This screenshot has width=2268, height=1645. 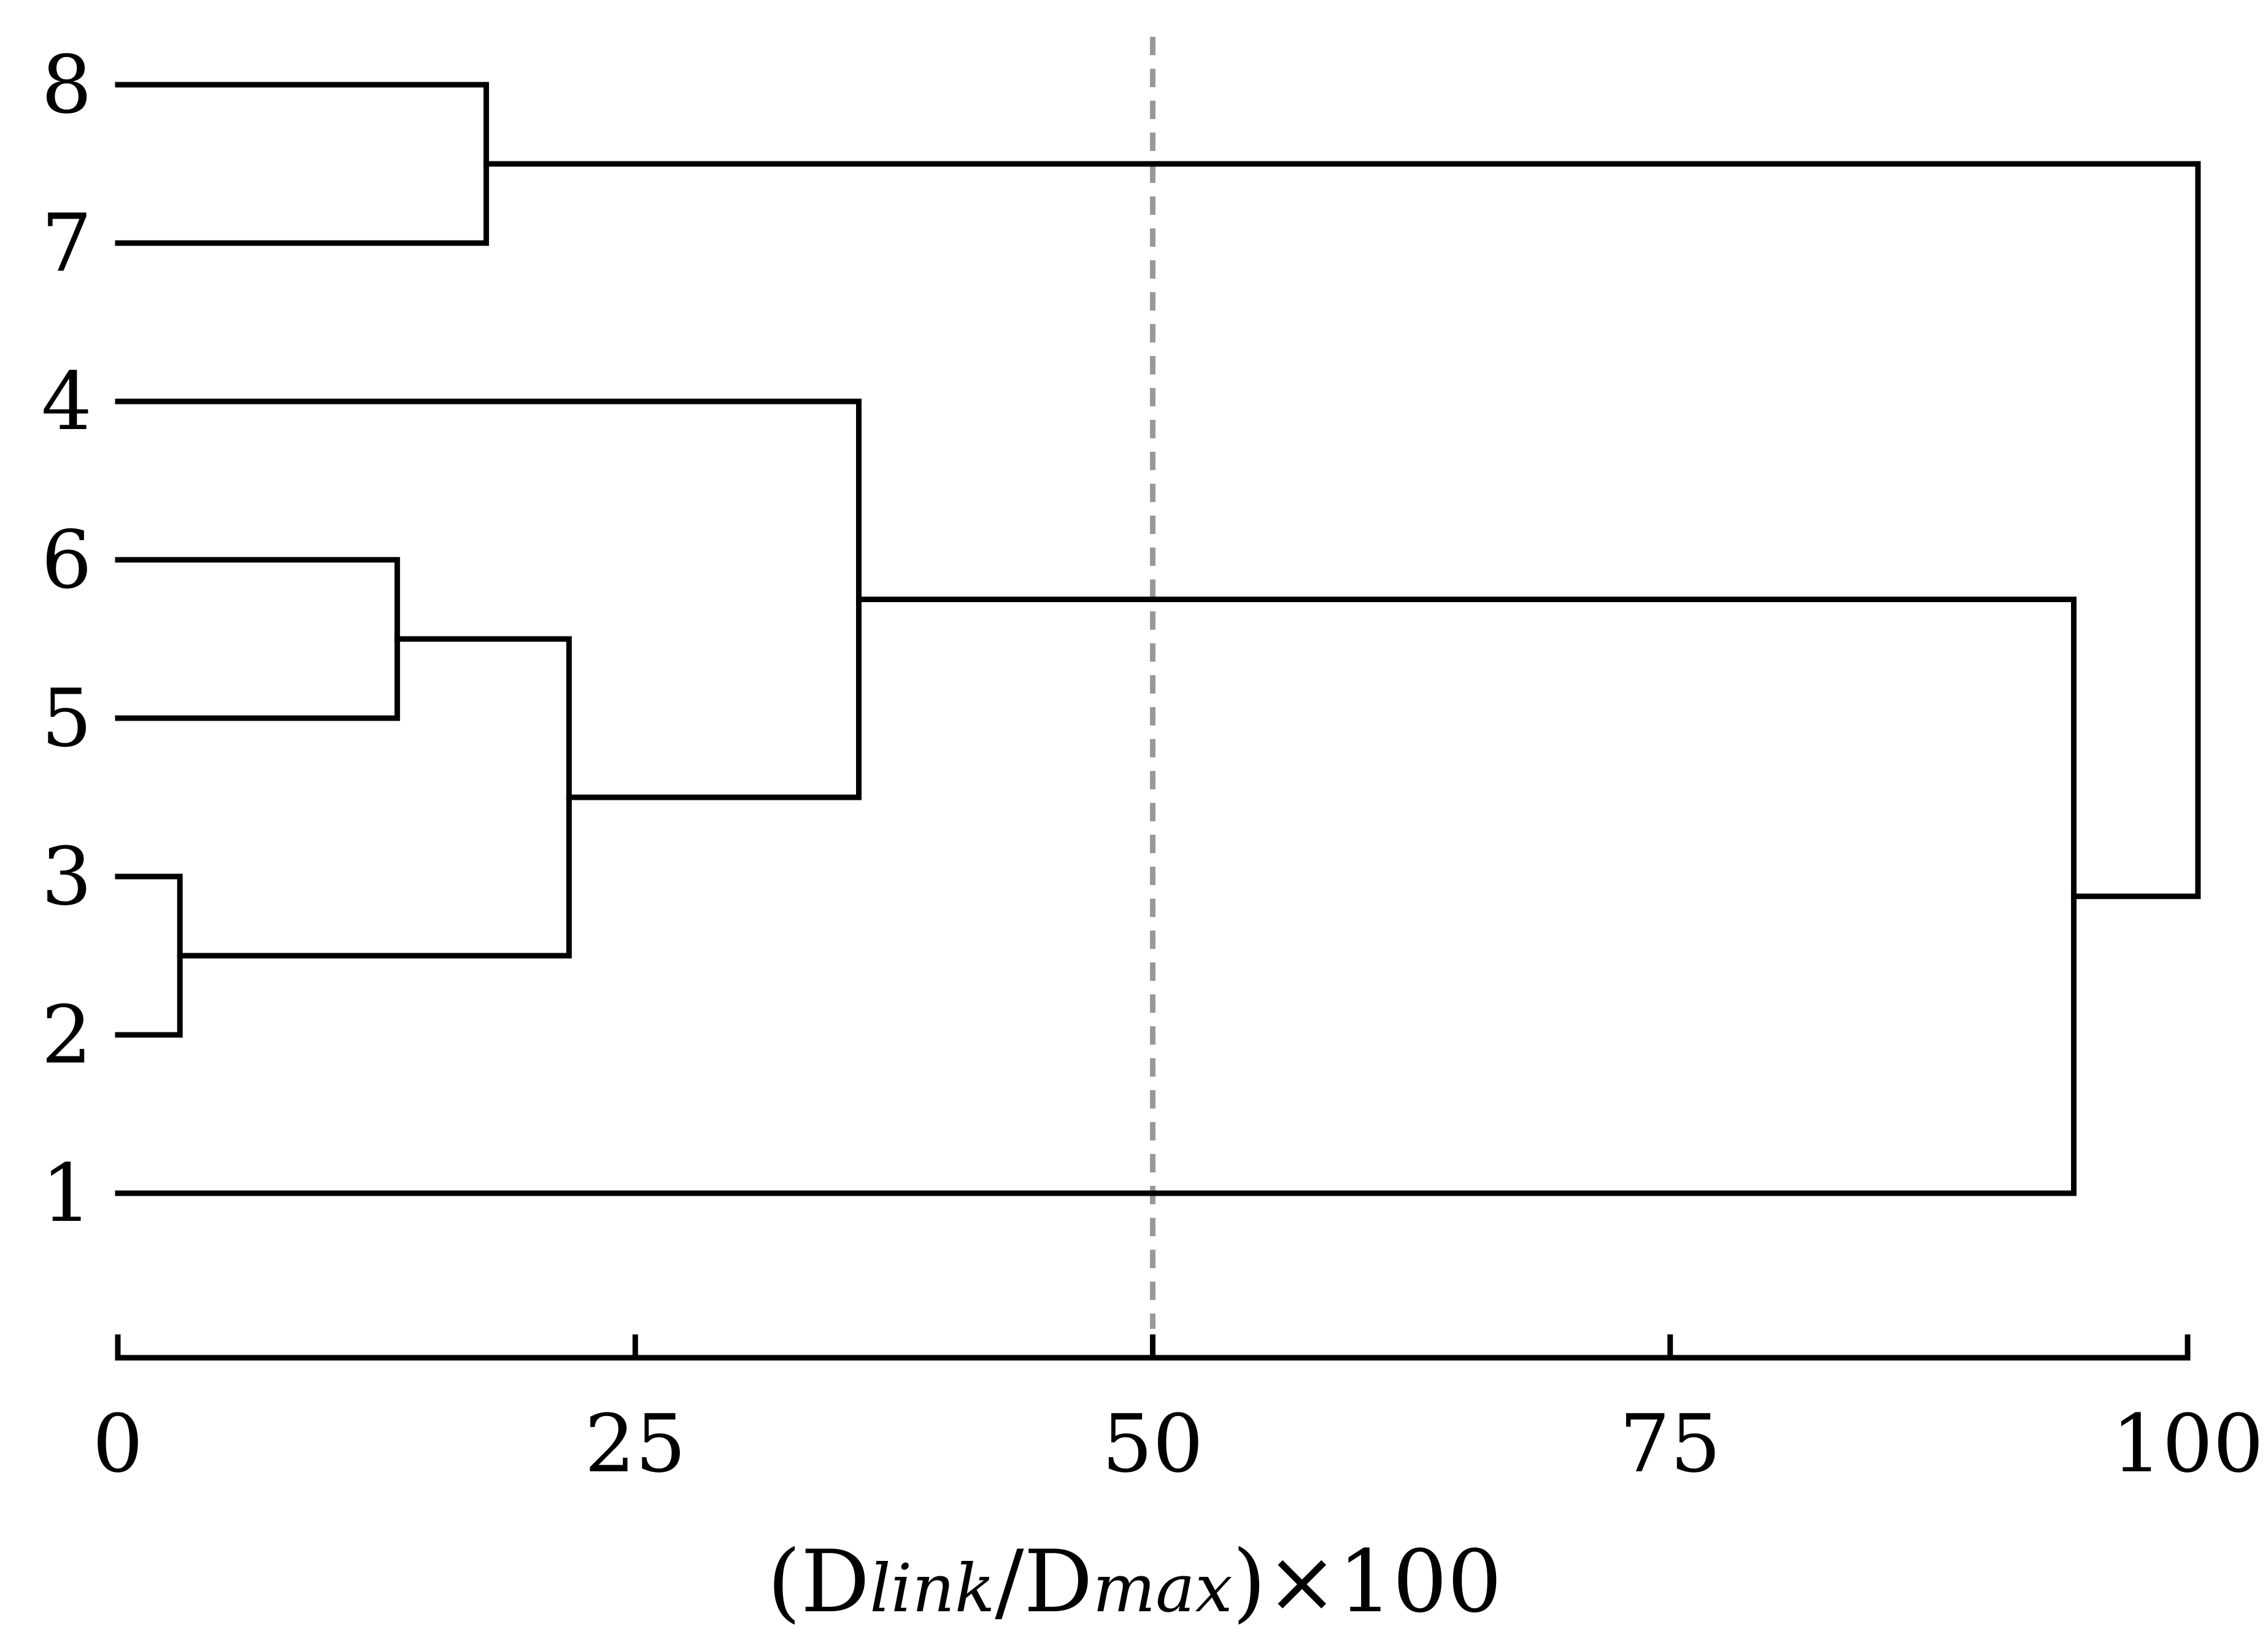 What do you see at coordinates (66, 877) in the screenshot?
I see `leaf-label-3: 3` at bounding box center [66, 877].